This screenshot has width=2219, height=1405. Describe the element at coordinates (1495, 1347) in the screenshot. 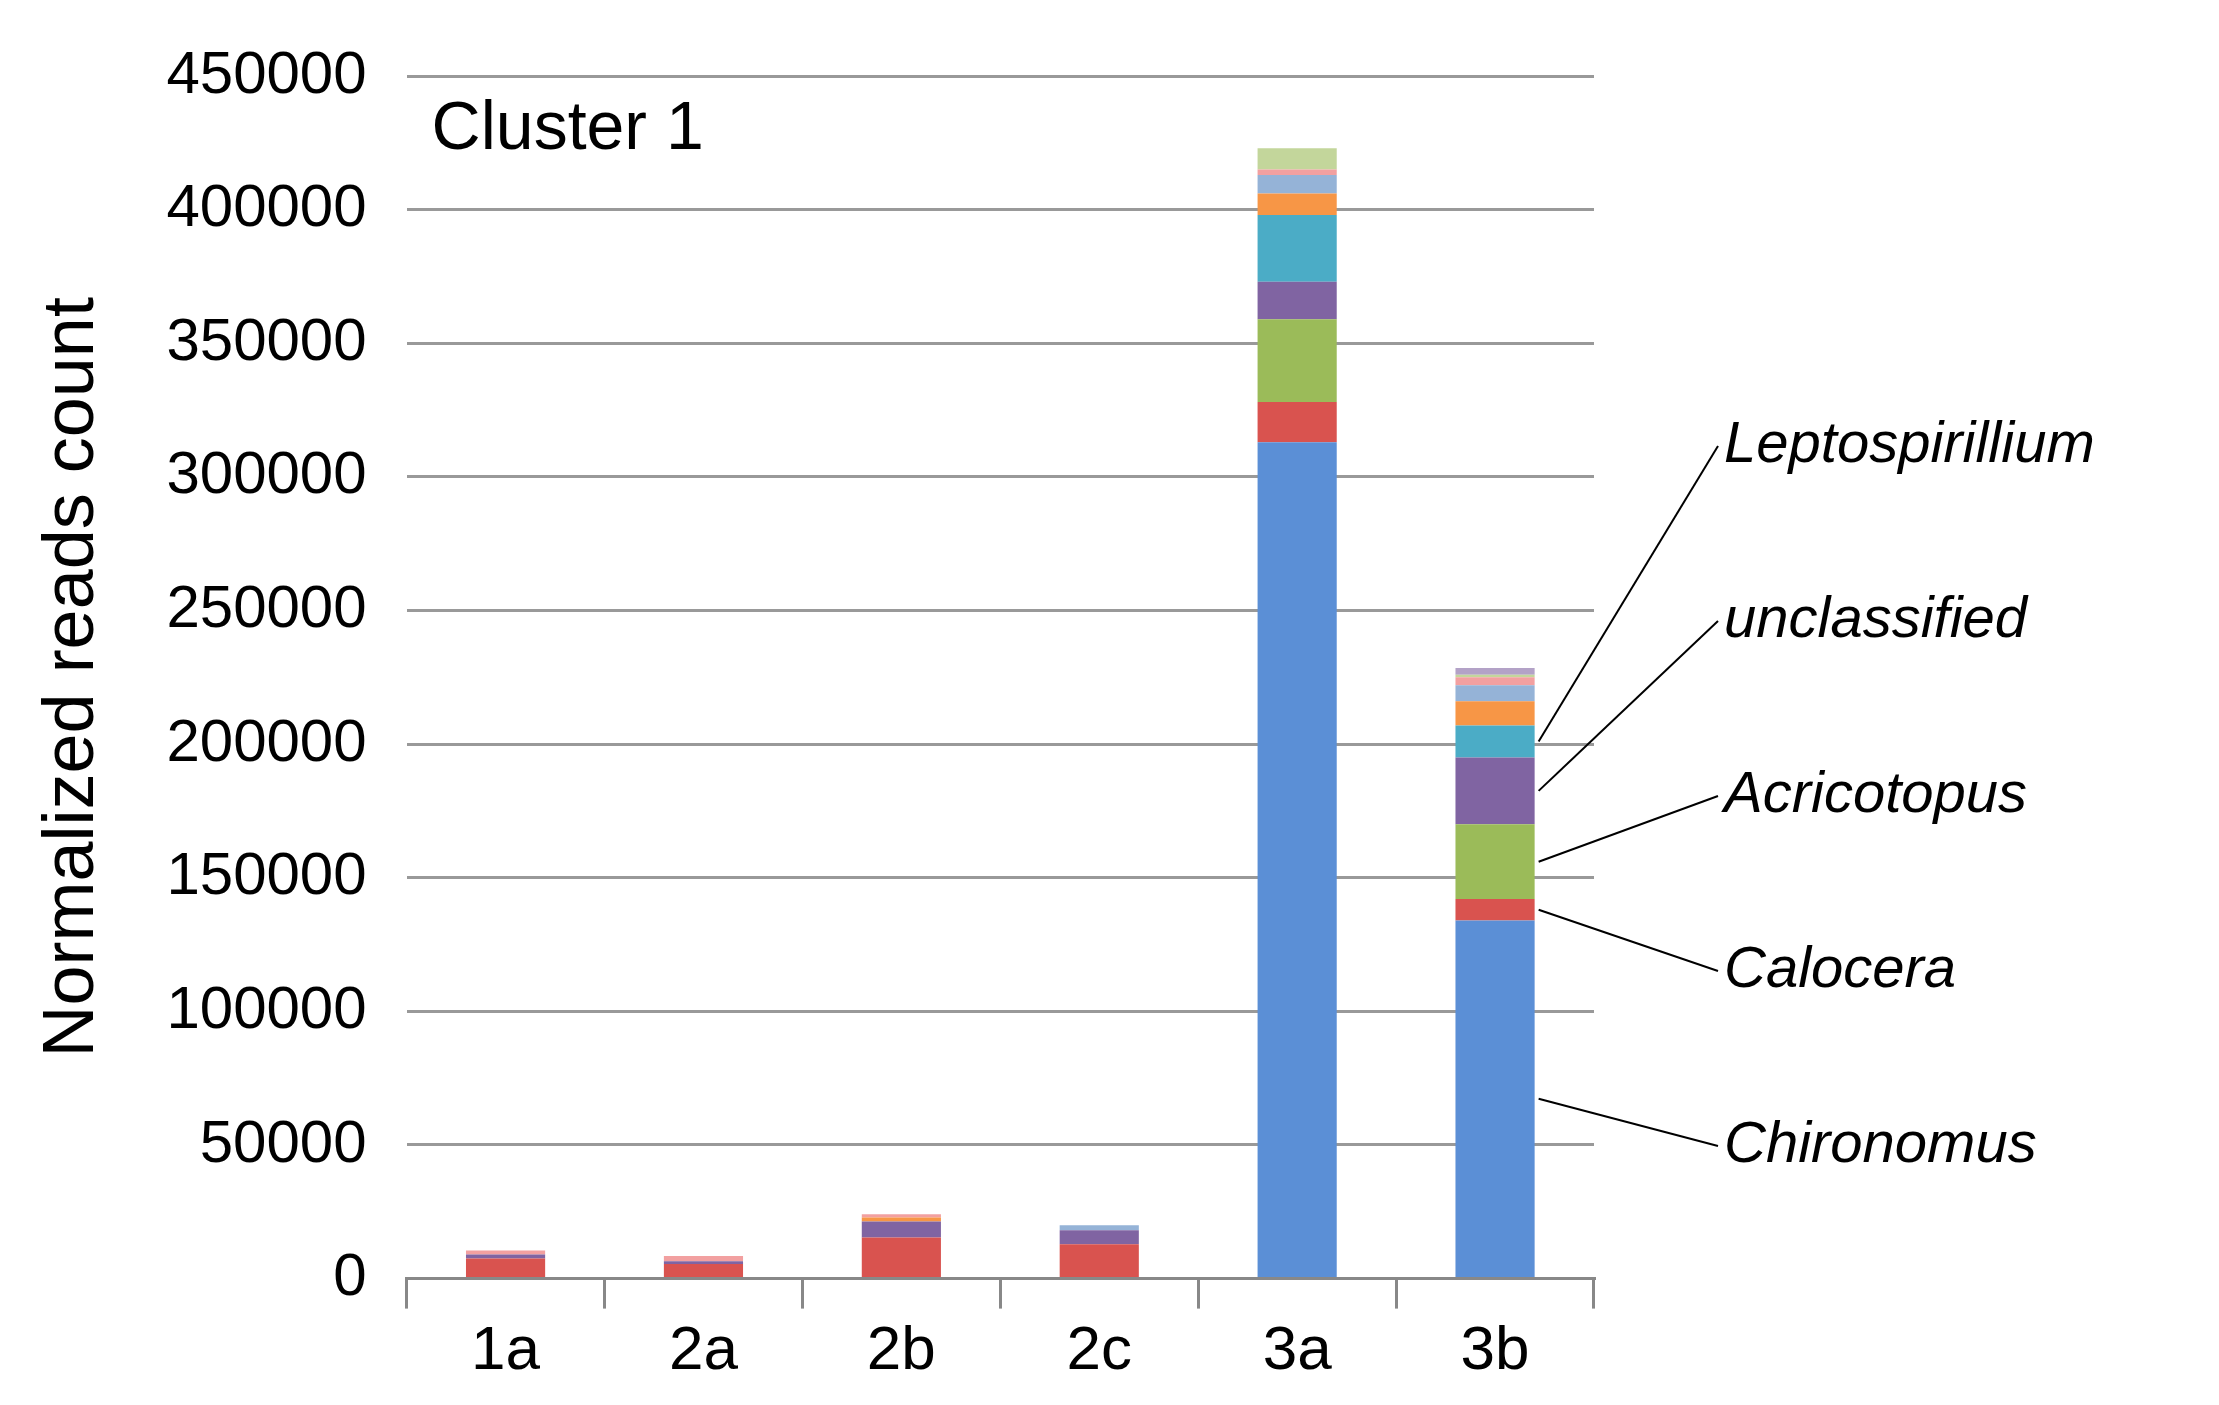

I see `x-tick-label: 3b` at that location.